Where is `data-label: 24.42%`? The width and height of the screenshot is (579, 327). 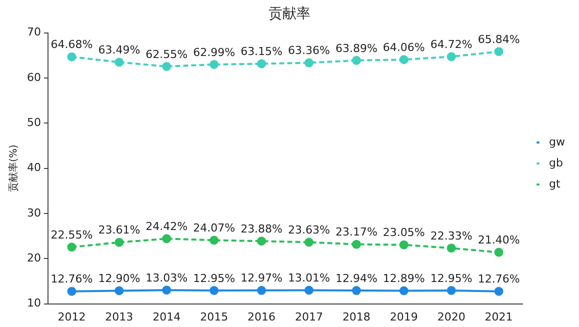 data-label: 24.42% is located at coordinates (167, 227).